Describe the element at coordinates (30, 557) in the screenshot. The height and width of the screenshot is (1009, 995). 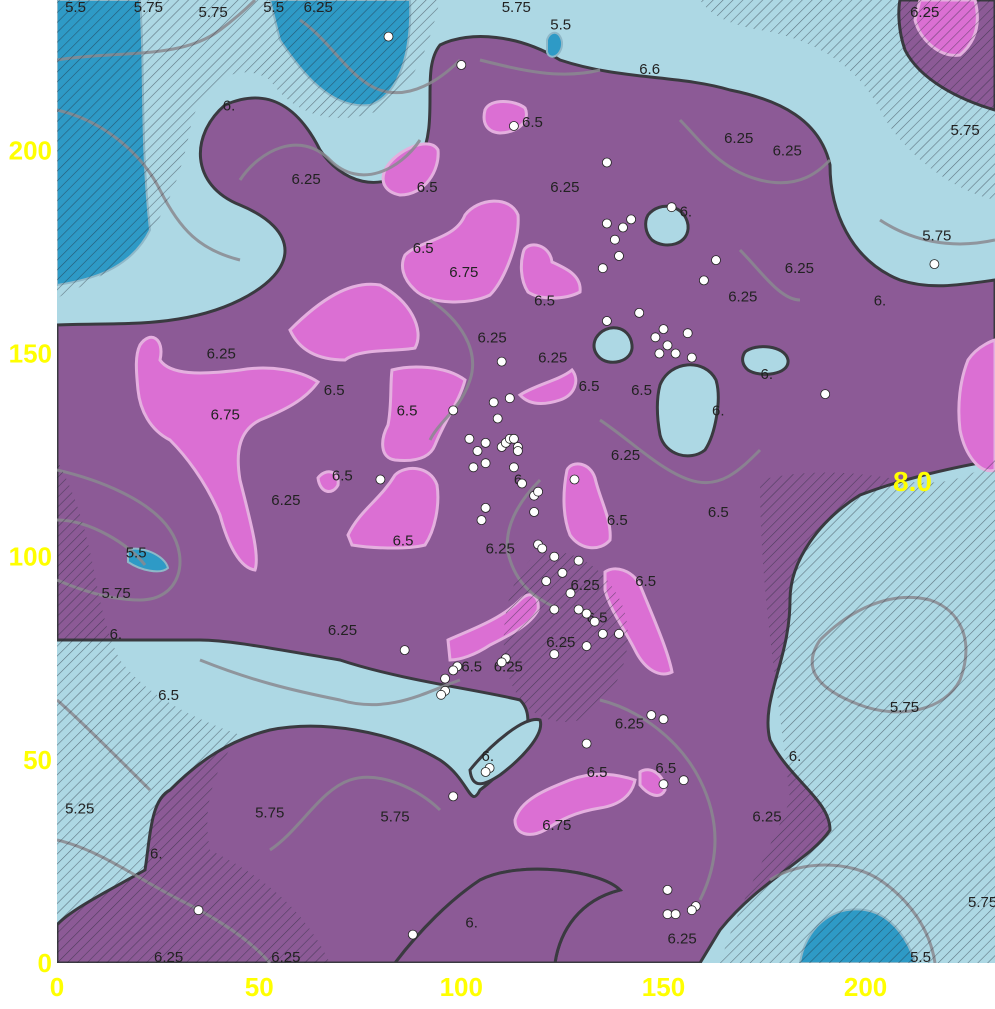
I see `y-tick-label: 100` at that location.